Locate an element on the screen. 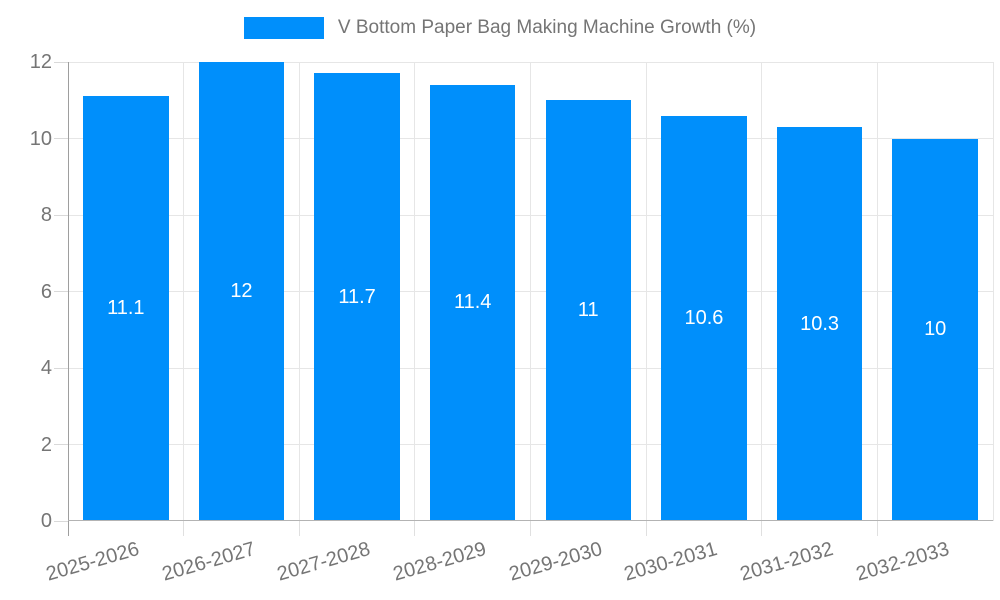 The width and height of the screenshot is (1000, 600). bar-2031-2032: 10.3 is located at coordinates (819, 324).